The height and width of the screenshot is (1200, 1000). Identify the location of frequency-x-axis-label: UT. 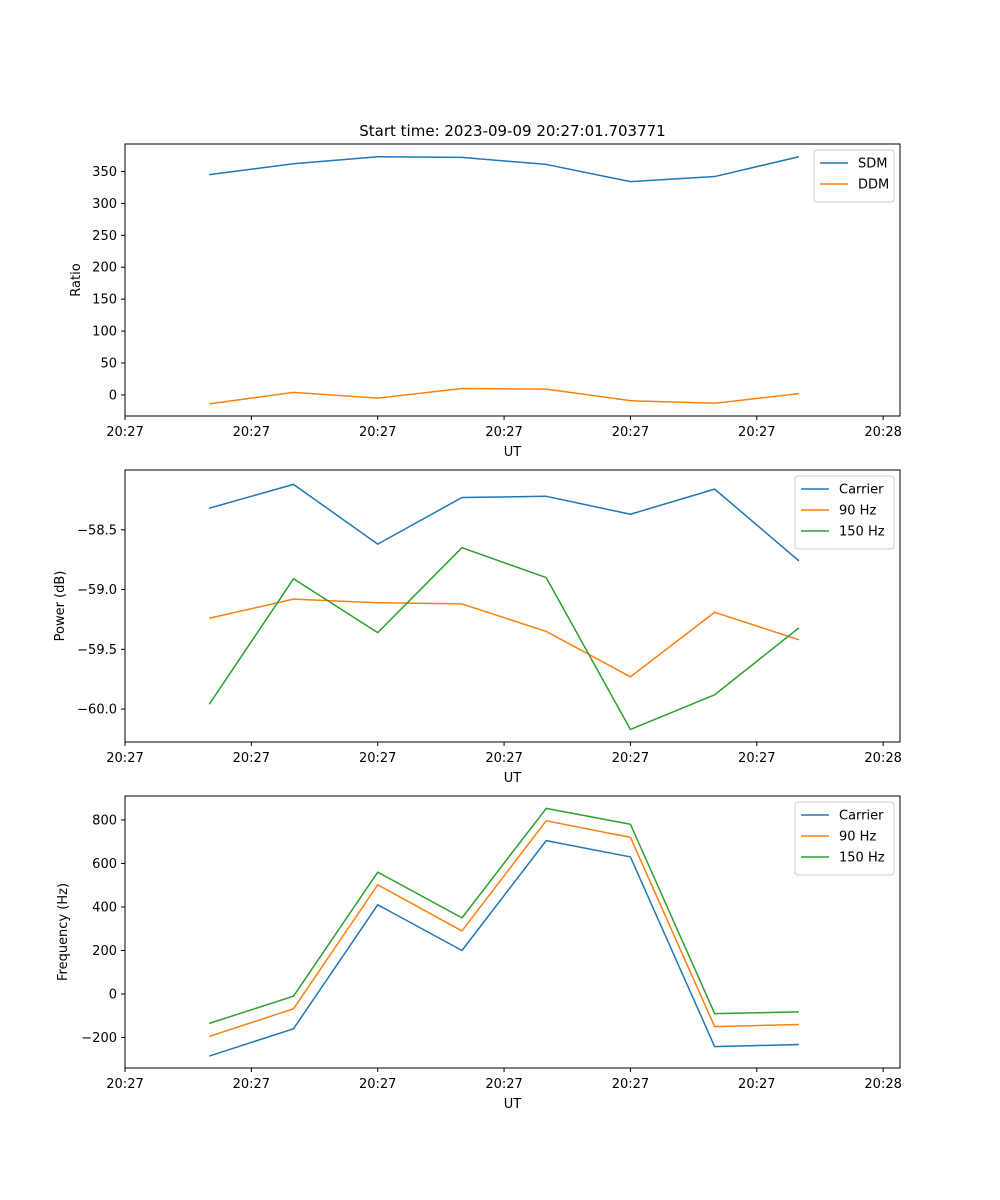
(513, 1104).